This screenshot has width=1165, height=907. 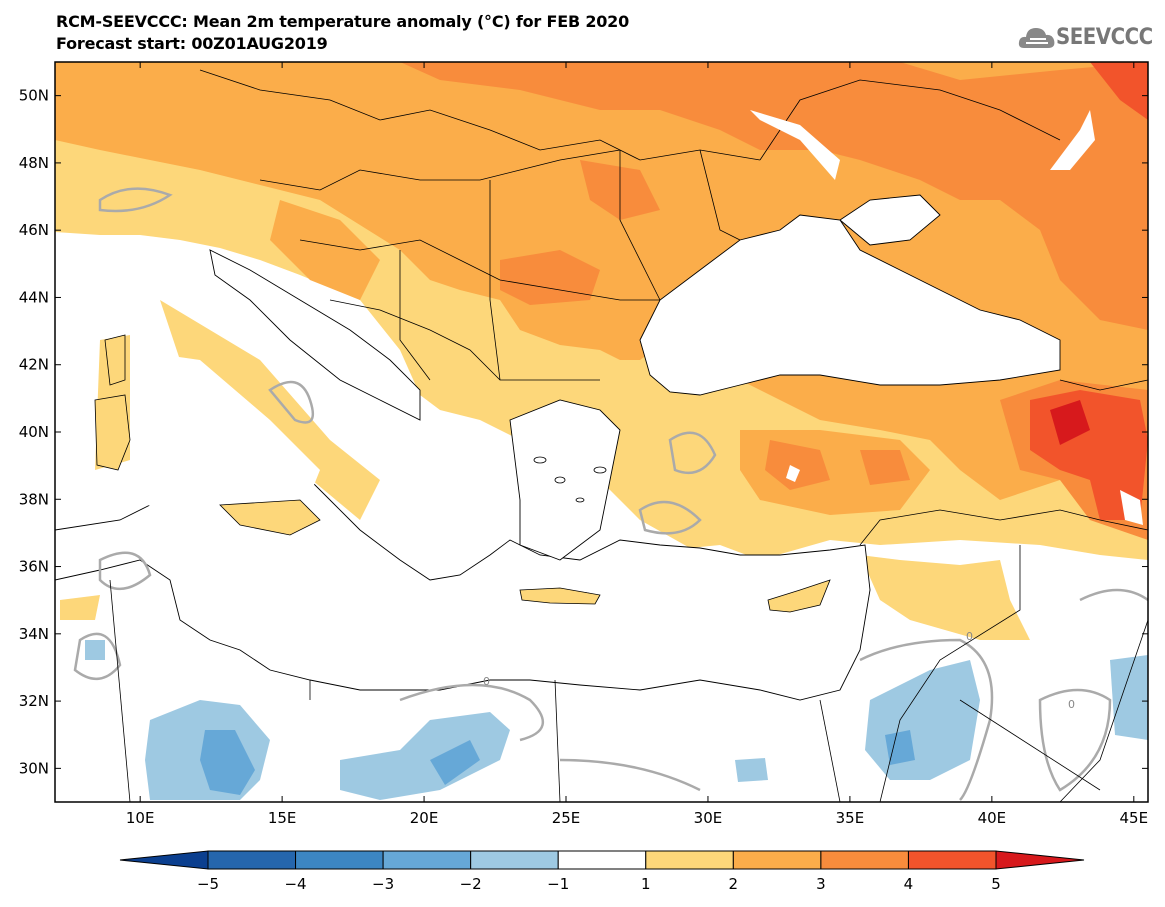 What do you see at coordinates (1119, 91) in the screenshot?
I see `anomaly-4-5-region` at bounding box center [1119, 91].